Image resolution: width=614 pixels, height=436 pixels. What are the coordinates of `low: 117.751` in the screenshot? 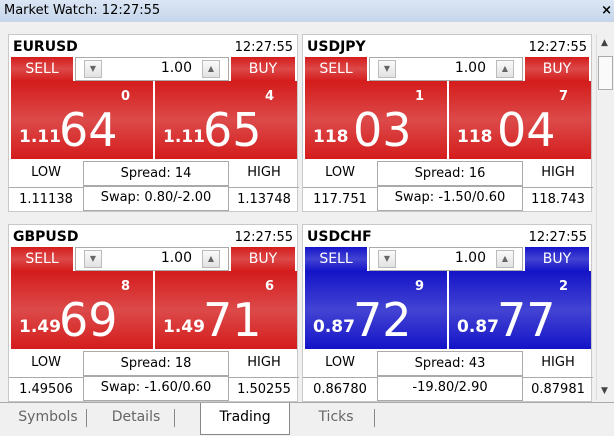 It's located at (340, 200).